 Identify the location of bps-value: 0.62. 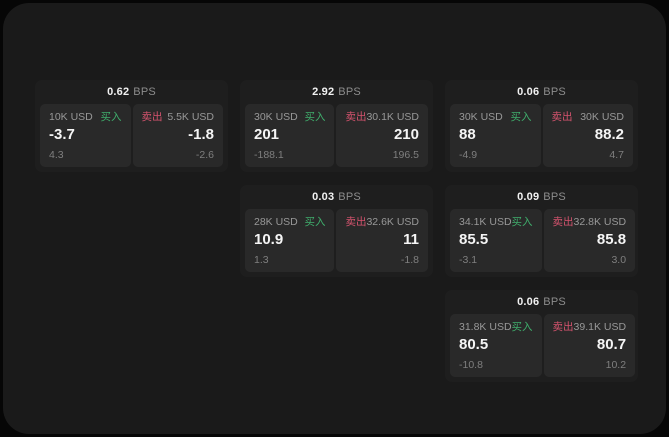
(118, 92).